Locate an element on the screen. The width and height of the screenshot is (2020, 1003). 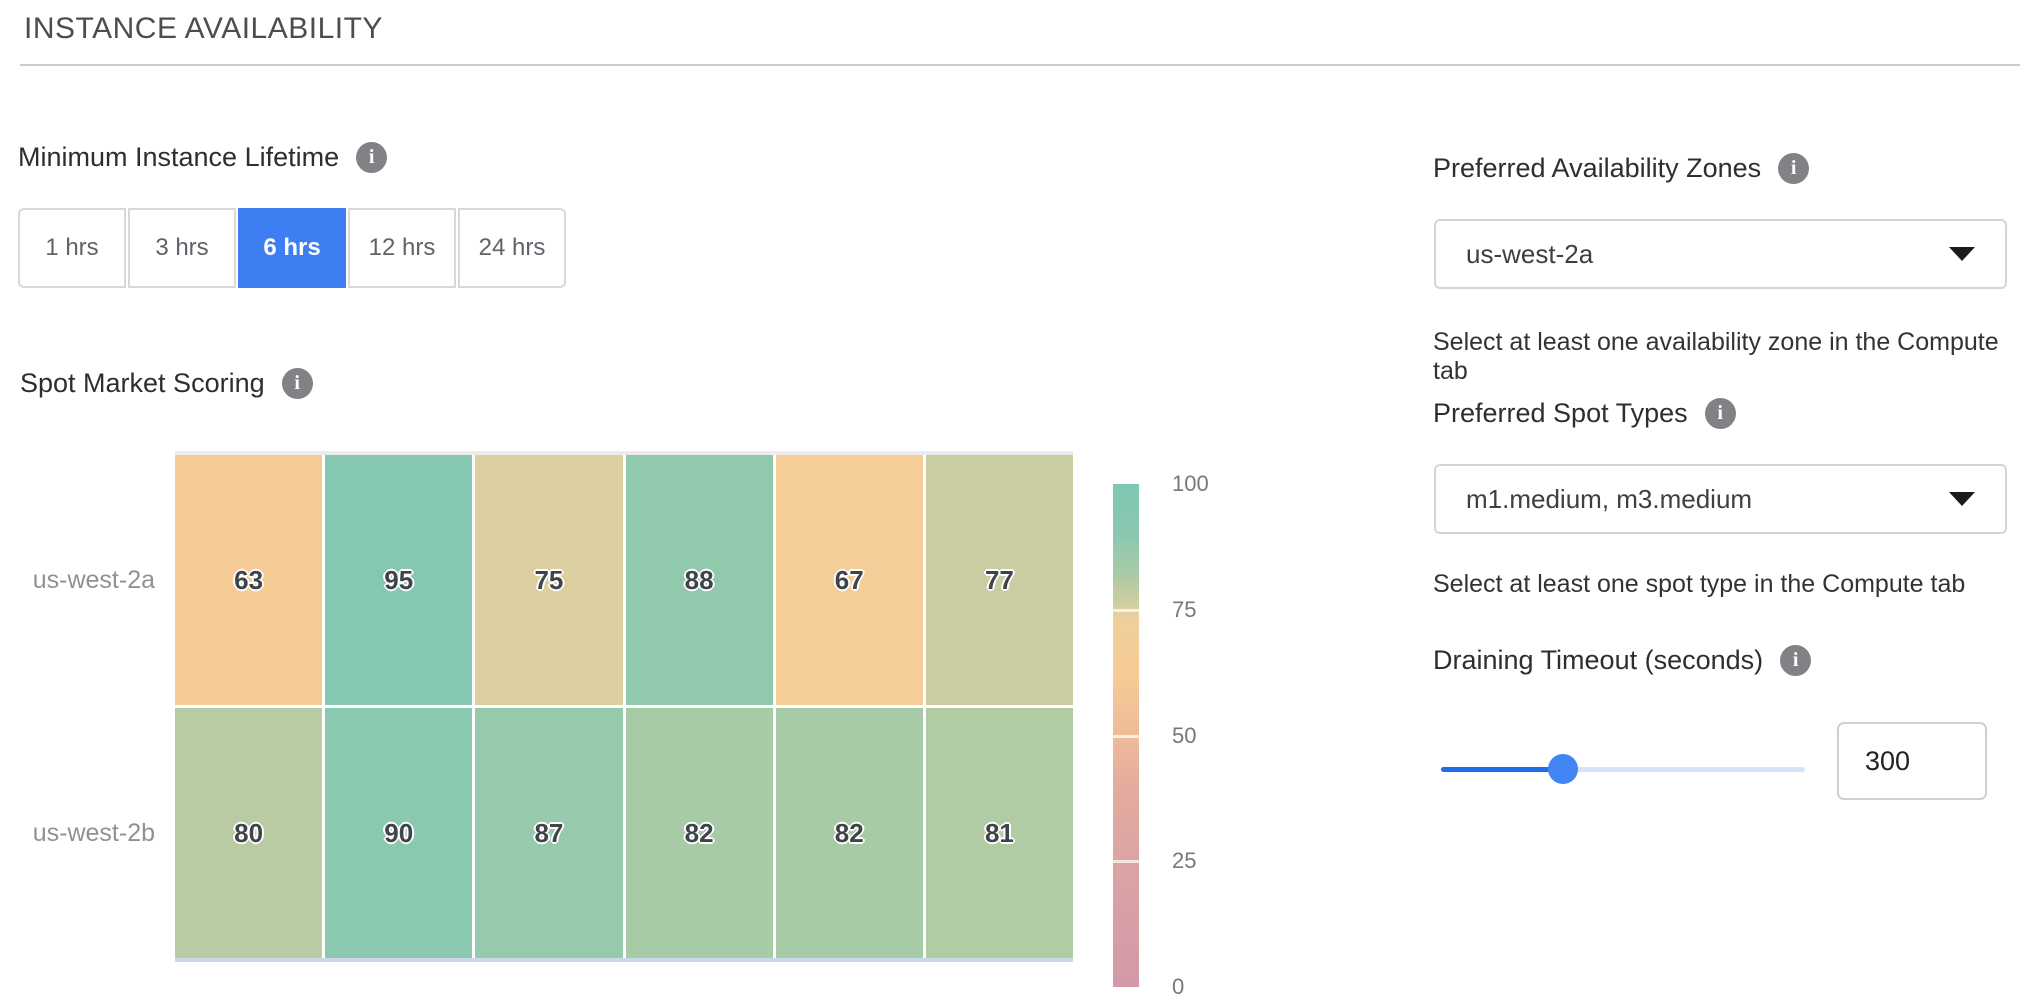
heatmap-cell: 80 is located at coordinates (249, 833).